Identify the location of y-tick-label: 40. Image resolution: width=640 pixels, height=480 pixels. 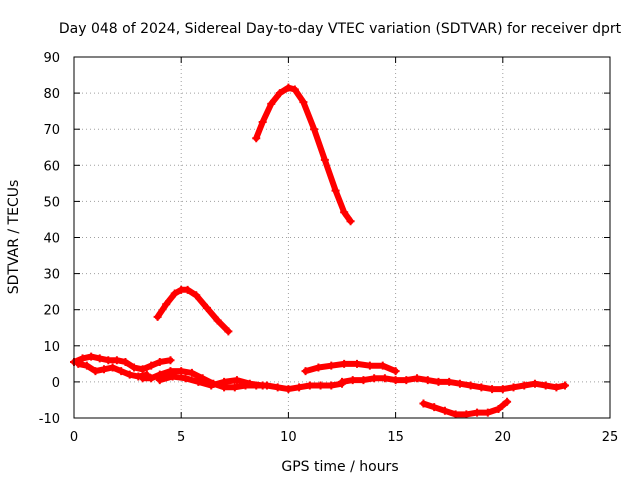
(51, 239).